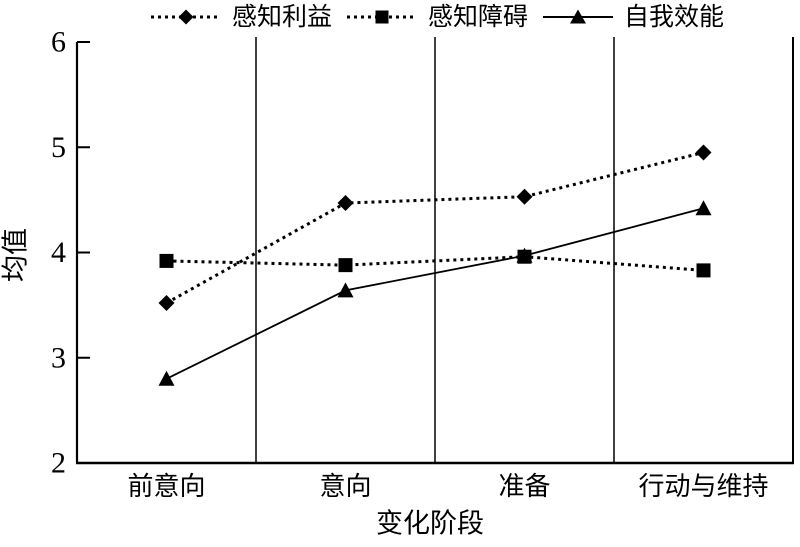 This screenshot has width=800, height=547. I want to click on dotted-diamond-line-icon, so click(185, 17).